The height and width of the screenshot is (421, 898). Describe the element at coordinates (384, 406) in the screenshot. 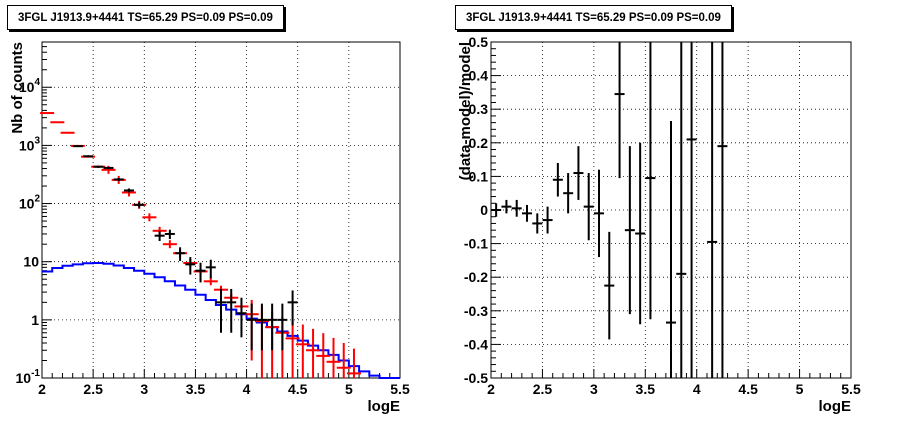

I see `left-x-axis-label: logE` at that location.